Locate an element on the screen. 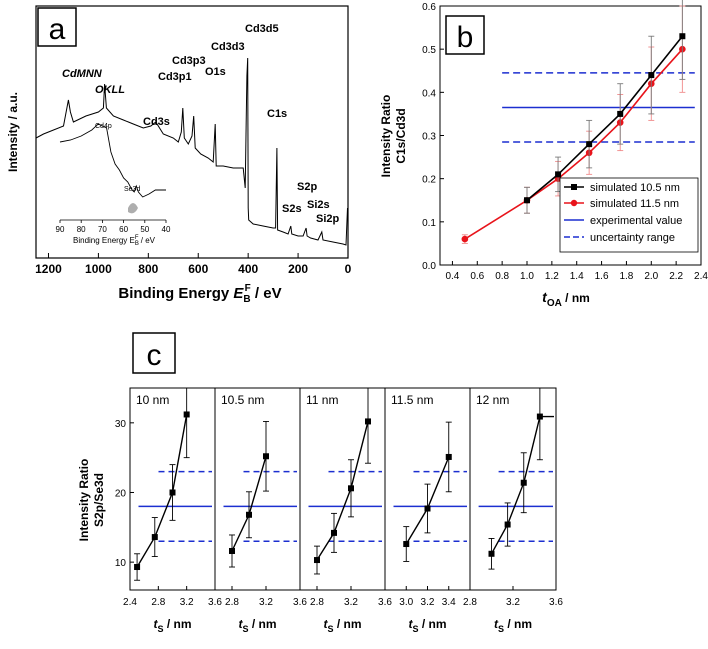  x-tick-label: 0.6 is located at coordinates (477, 276).